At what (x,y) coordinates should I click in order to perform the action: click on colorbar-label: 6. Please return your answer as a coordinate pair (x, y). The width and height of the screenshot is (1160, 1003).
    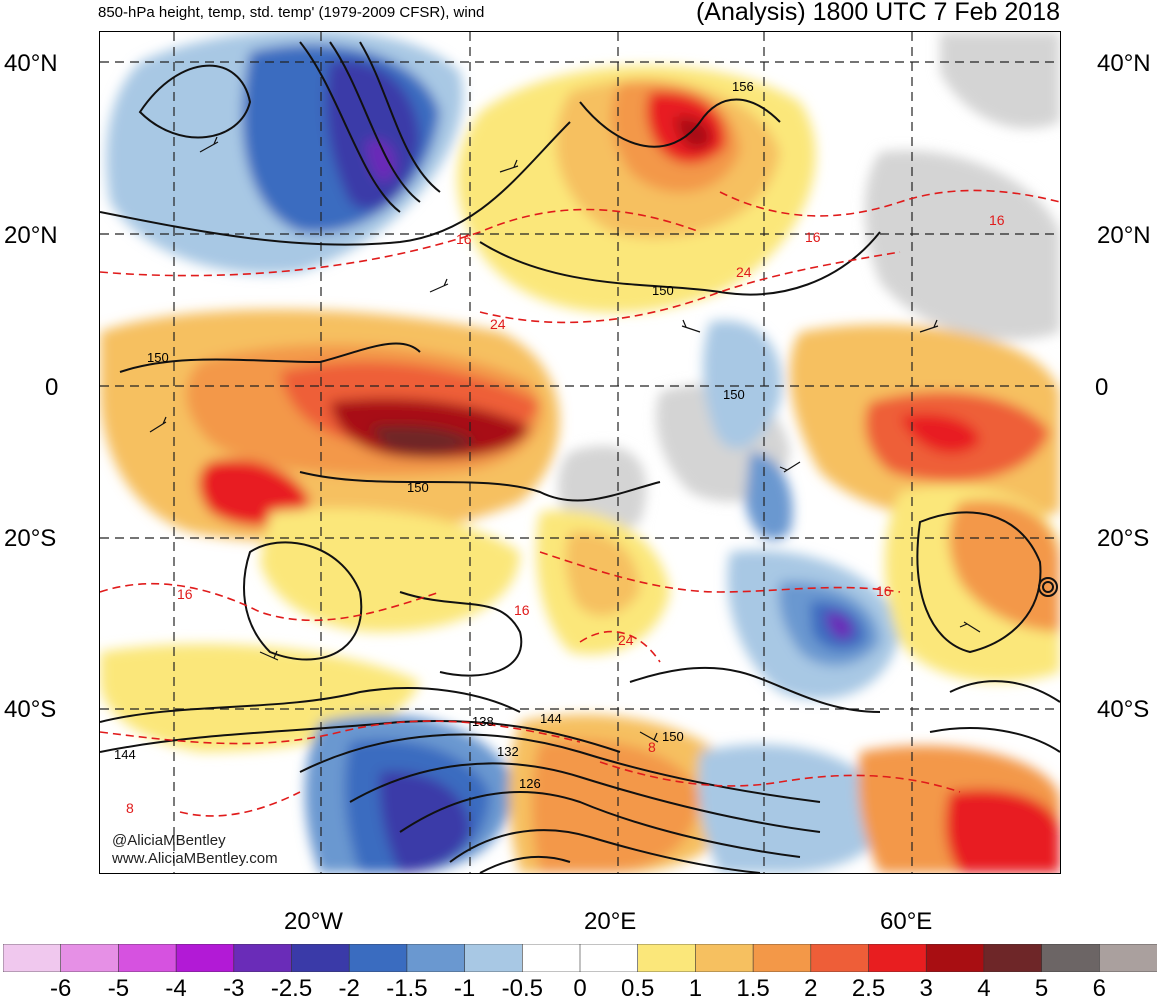
    Looking at the image, I should click on (1099, 988).